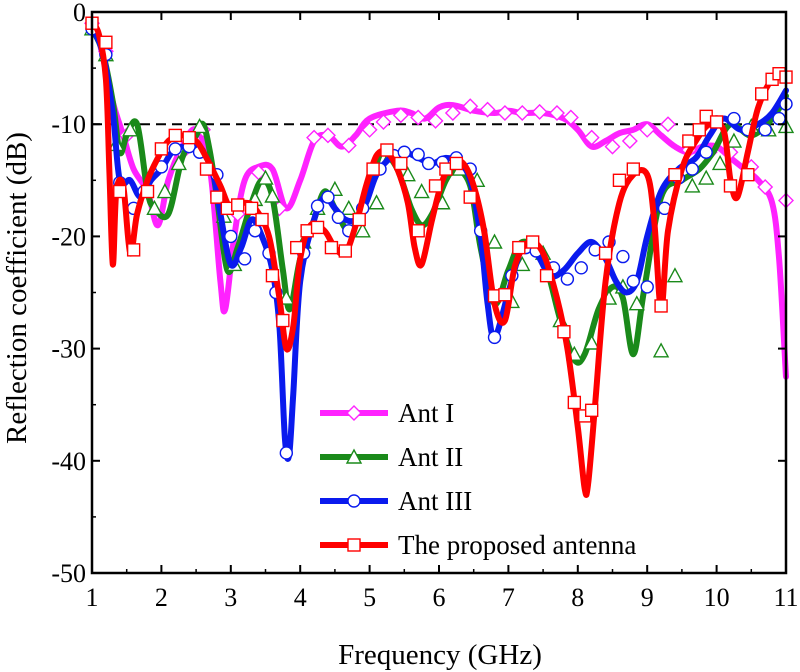  I want to click on legend-label: Ant II, so click(430, 457).